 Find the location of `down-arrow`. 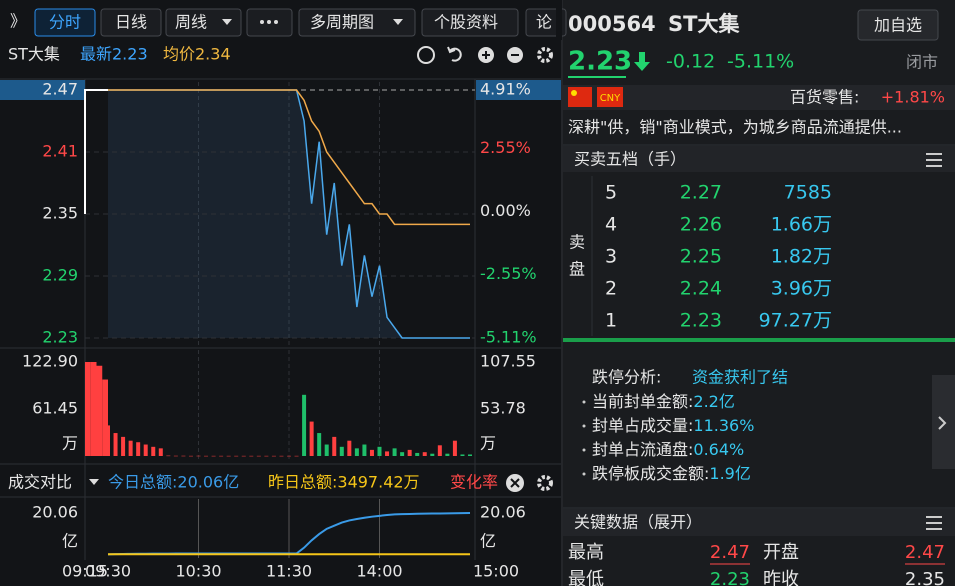

down-arrow is located at coordinates (642, 61).